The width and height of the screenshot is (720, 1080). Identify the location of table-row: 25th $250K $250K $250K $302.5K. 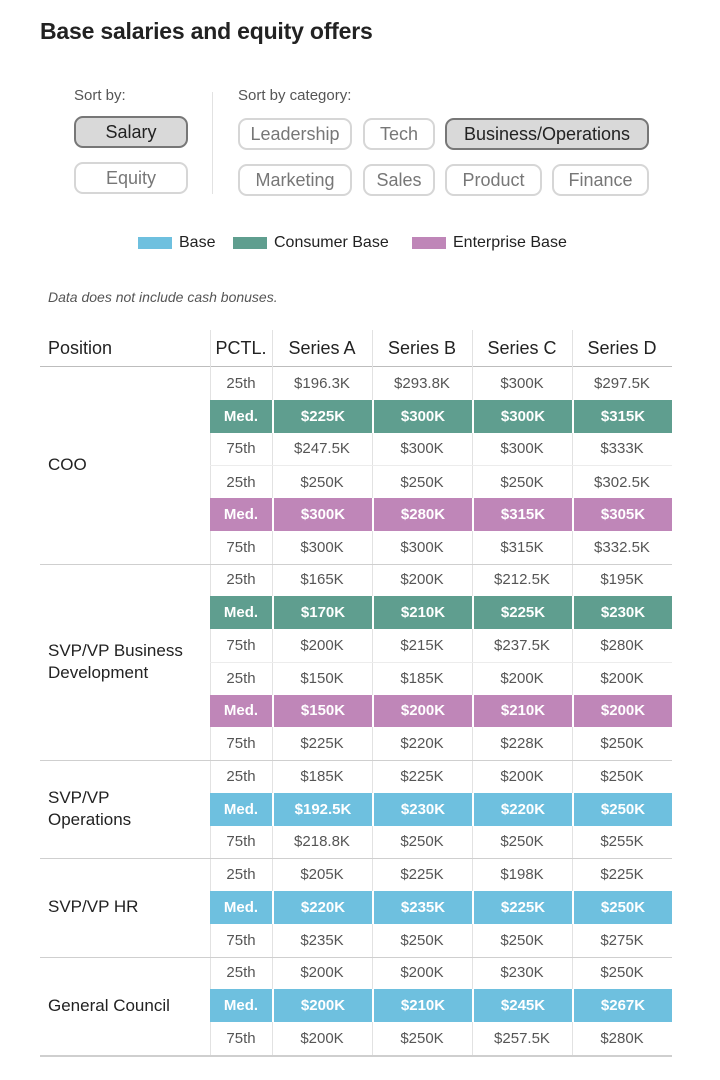
(441, 481).